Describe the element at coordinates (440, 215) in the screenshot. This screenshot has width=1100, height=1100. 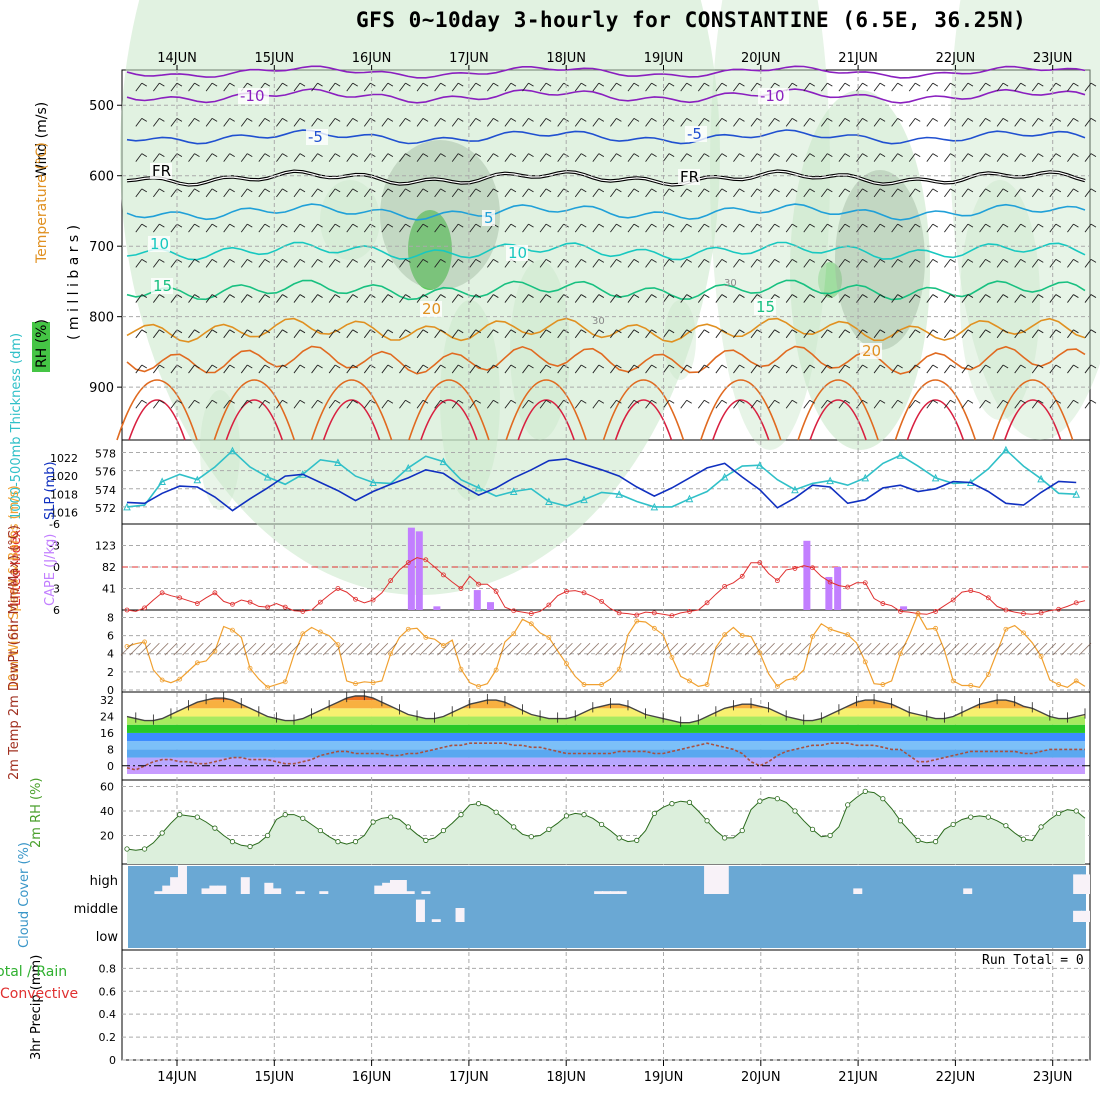
I see `rh-shading` at that location.